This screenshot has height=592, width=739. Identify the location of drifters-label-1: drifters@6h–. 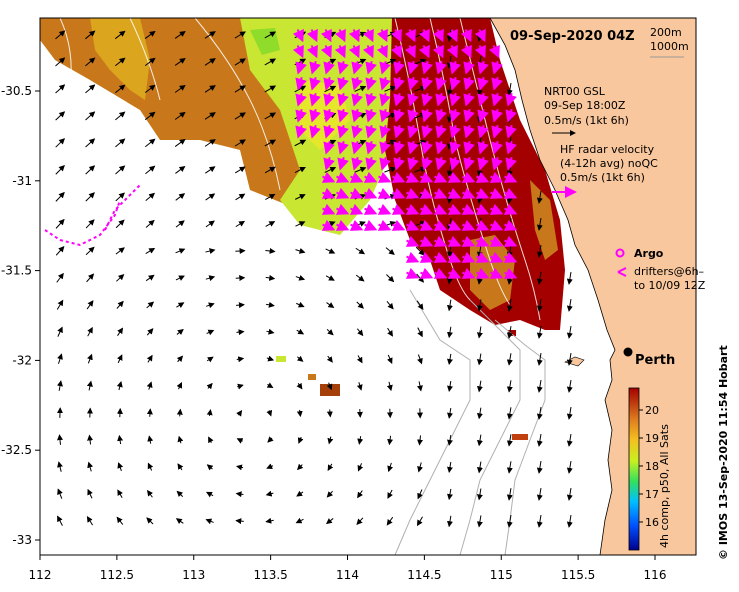
(669, 271).